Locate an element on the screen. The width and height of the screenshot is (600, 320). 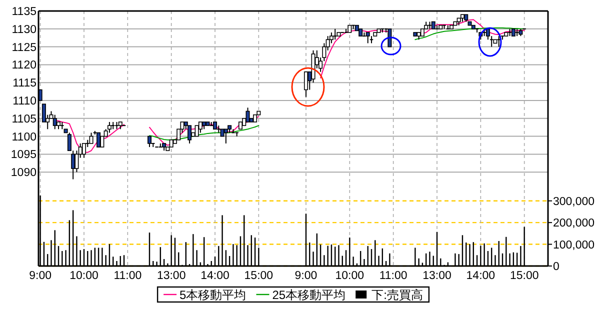
y-tick-label: 1105 is located at coordinates (24, 119).